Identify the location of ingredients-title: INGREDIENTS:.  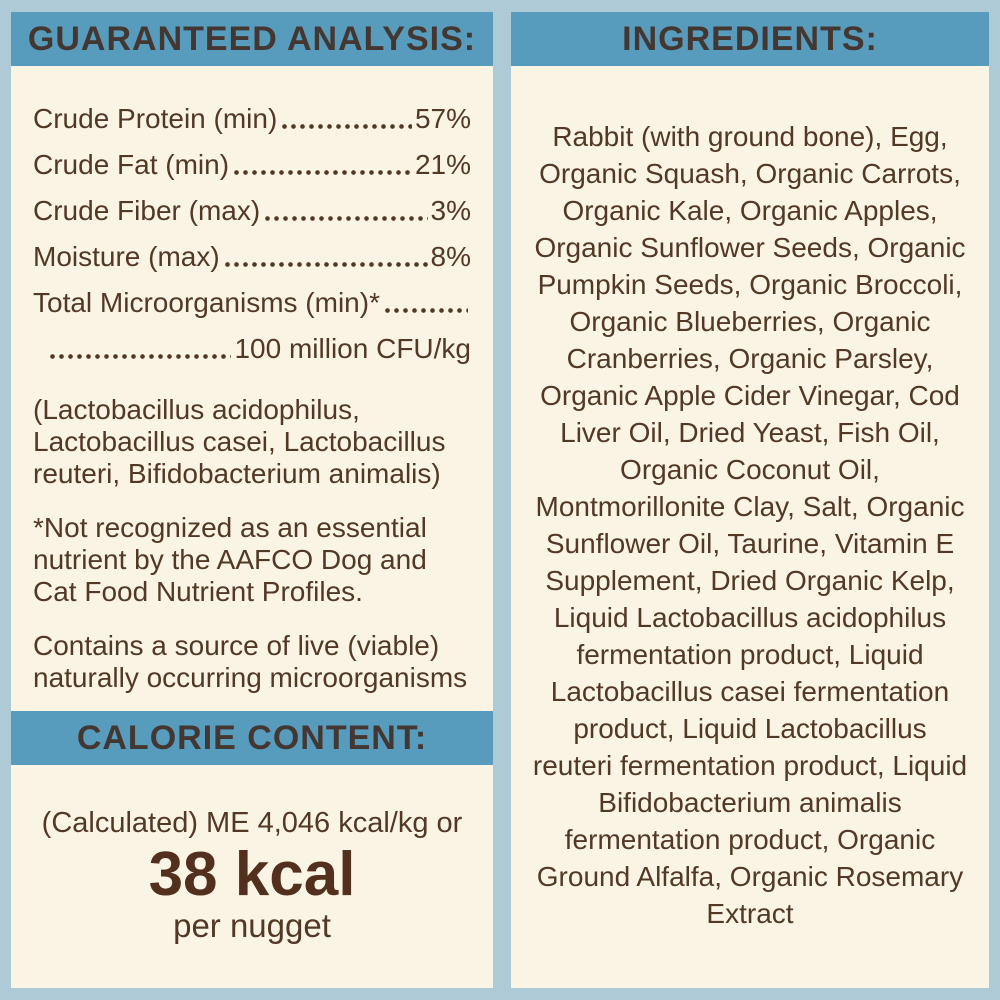
(750, 38).